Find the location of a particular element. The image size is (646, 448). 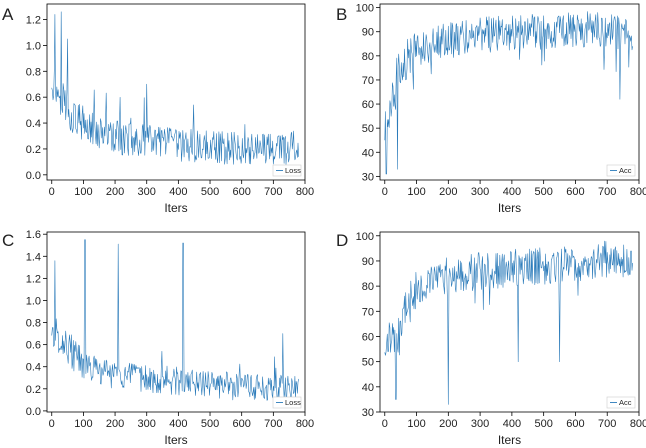

panel-letter: A is located at coordinates (8, 14).